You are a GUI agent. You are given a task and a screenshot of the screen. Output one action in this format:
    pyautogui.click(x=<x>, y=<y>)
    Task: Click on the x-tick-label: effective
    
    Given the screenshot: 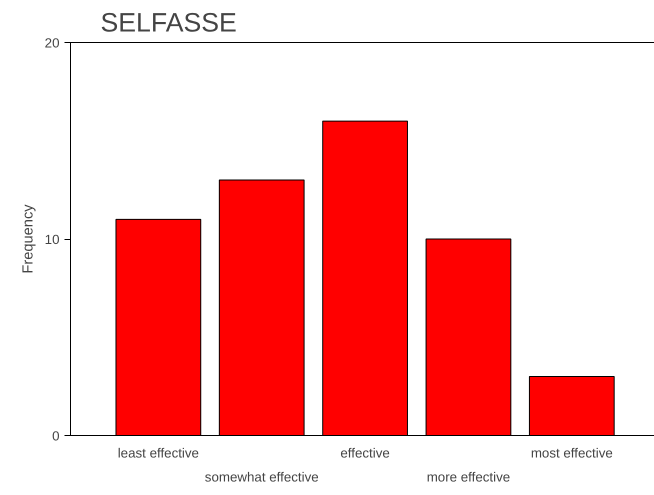 What is the action you would take?
    pyautogui.click(x=365, y=453)
    